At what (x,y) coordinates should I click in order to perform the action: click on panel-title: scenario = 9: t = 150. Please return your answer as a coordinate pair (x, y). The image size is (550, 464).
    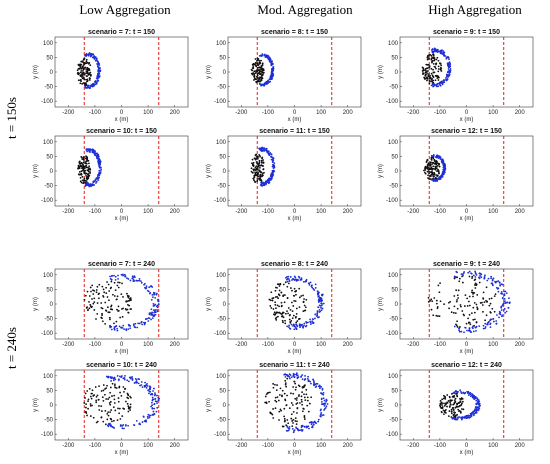
    Looking at the image, I should click on (466, 32).